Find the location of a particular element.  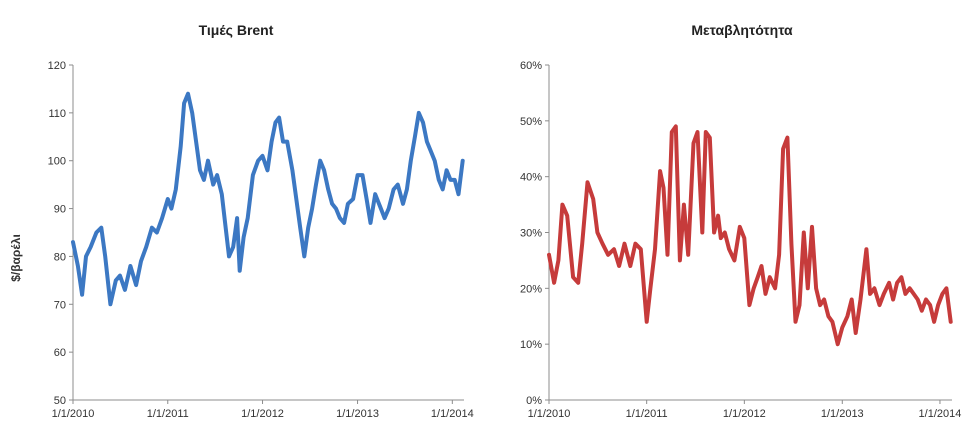

y-tick-label: 30% is located at coordinates (531, 234).